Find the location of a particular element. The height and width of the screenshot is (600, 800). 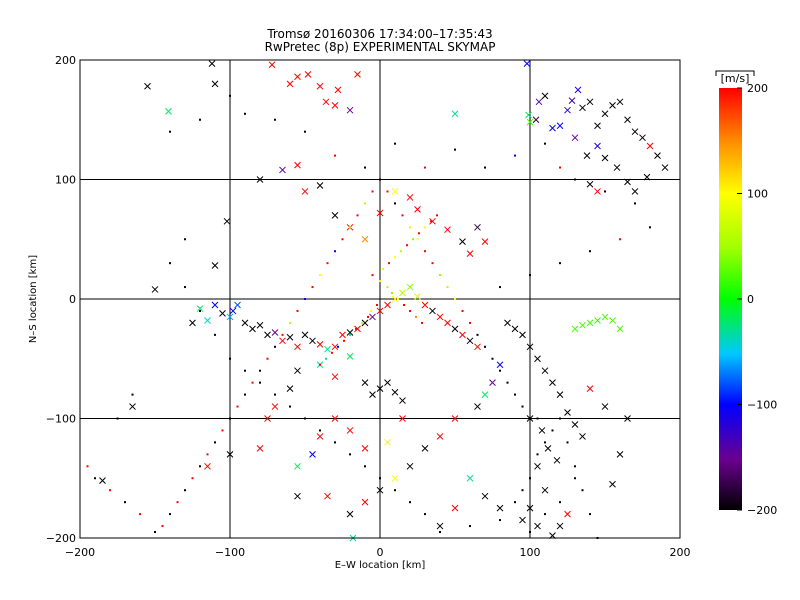

colorbar-label-bracket is located at coordinates (735, 73).